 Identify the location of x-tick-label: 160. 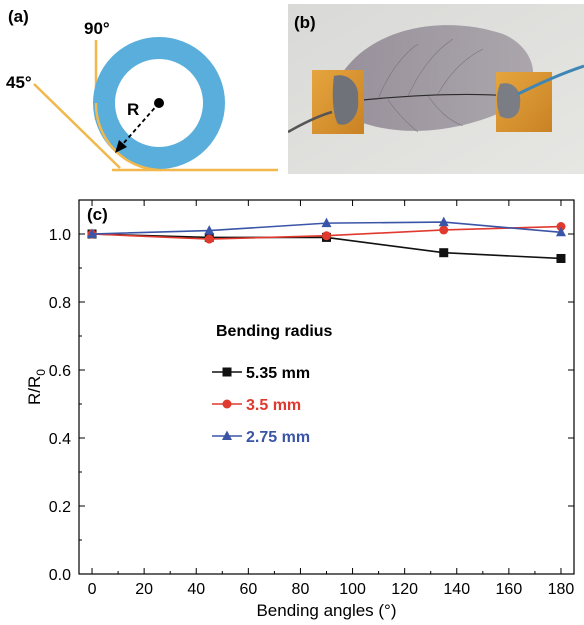
(509, 589).